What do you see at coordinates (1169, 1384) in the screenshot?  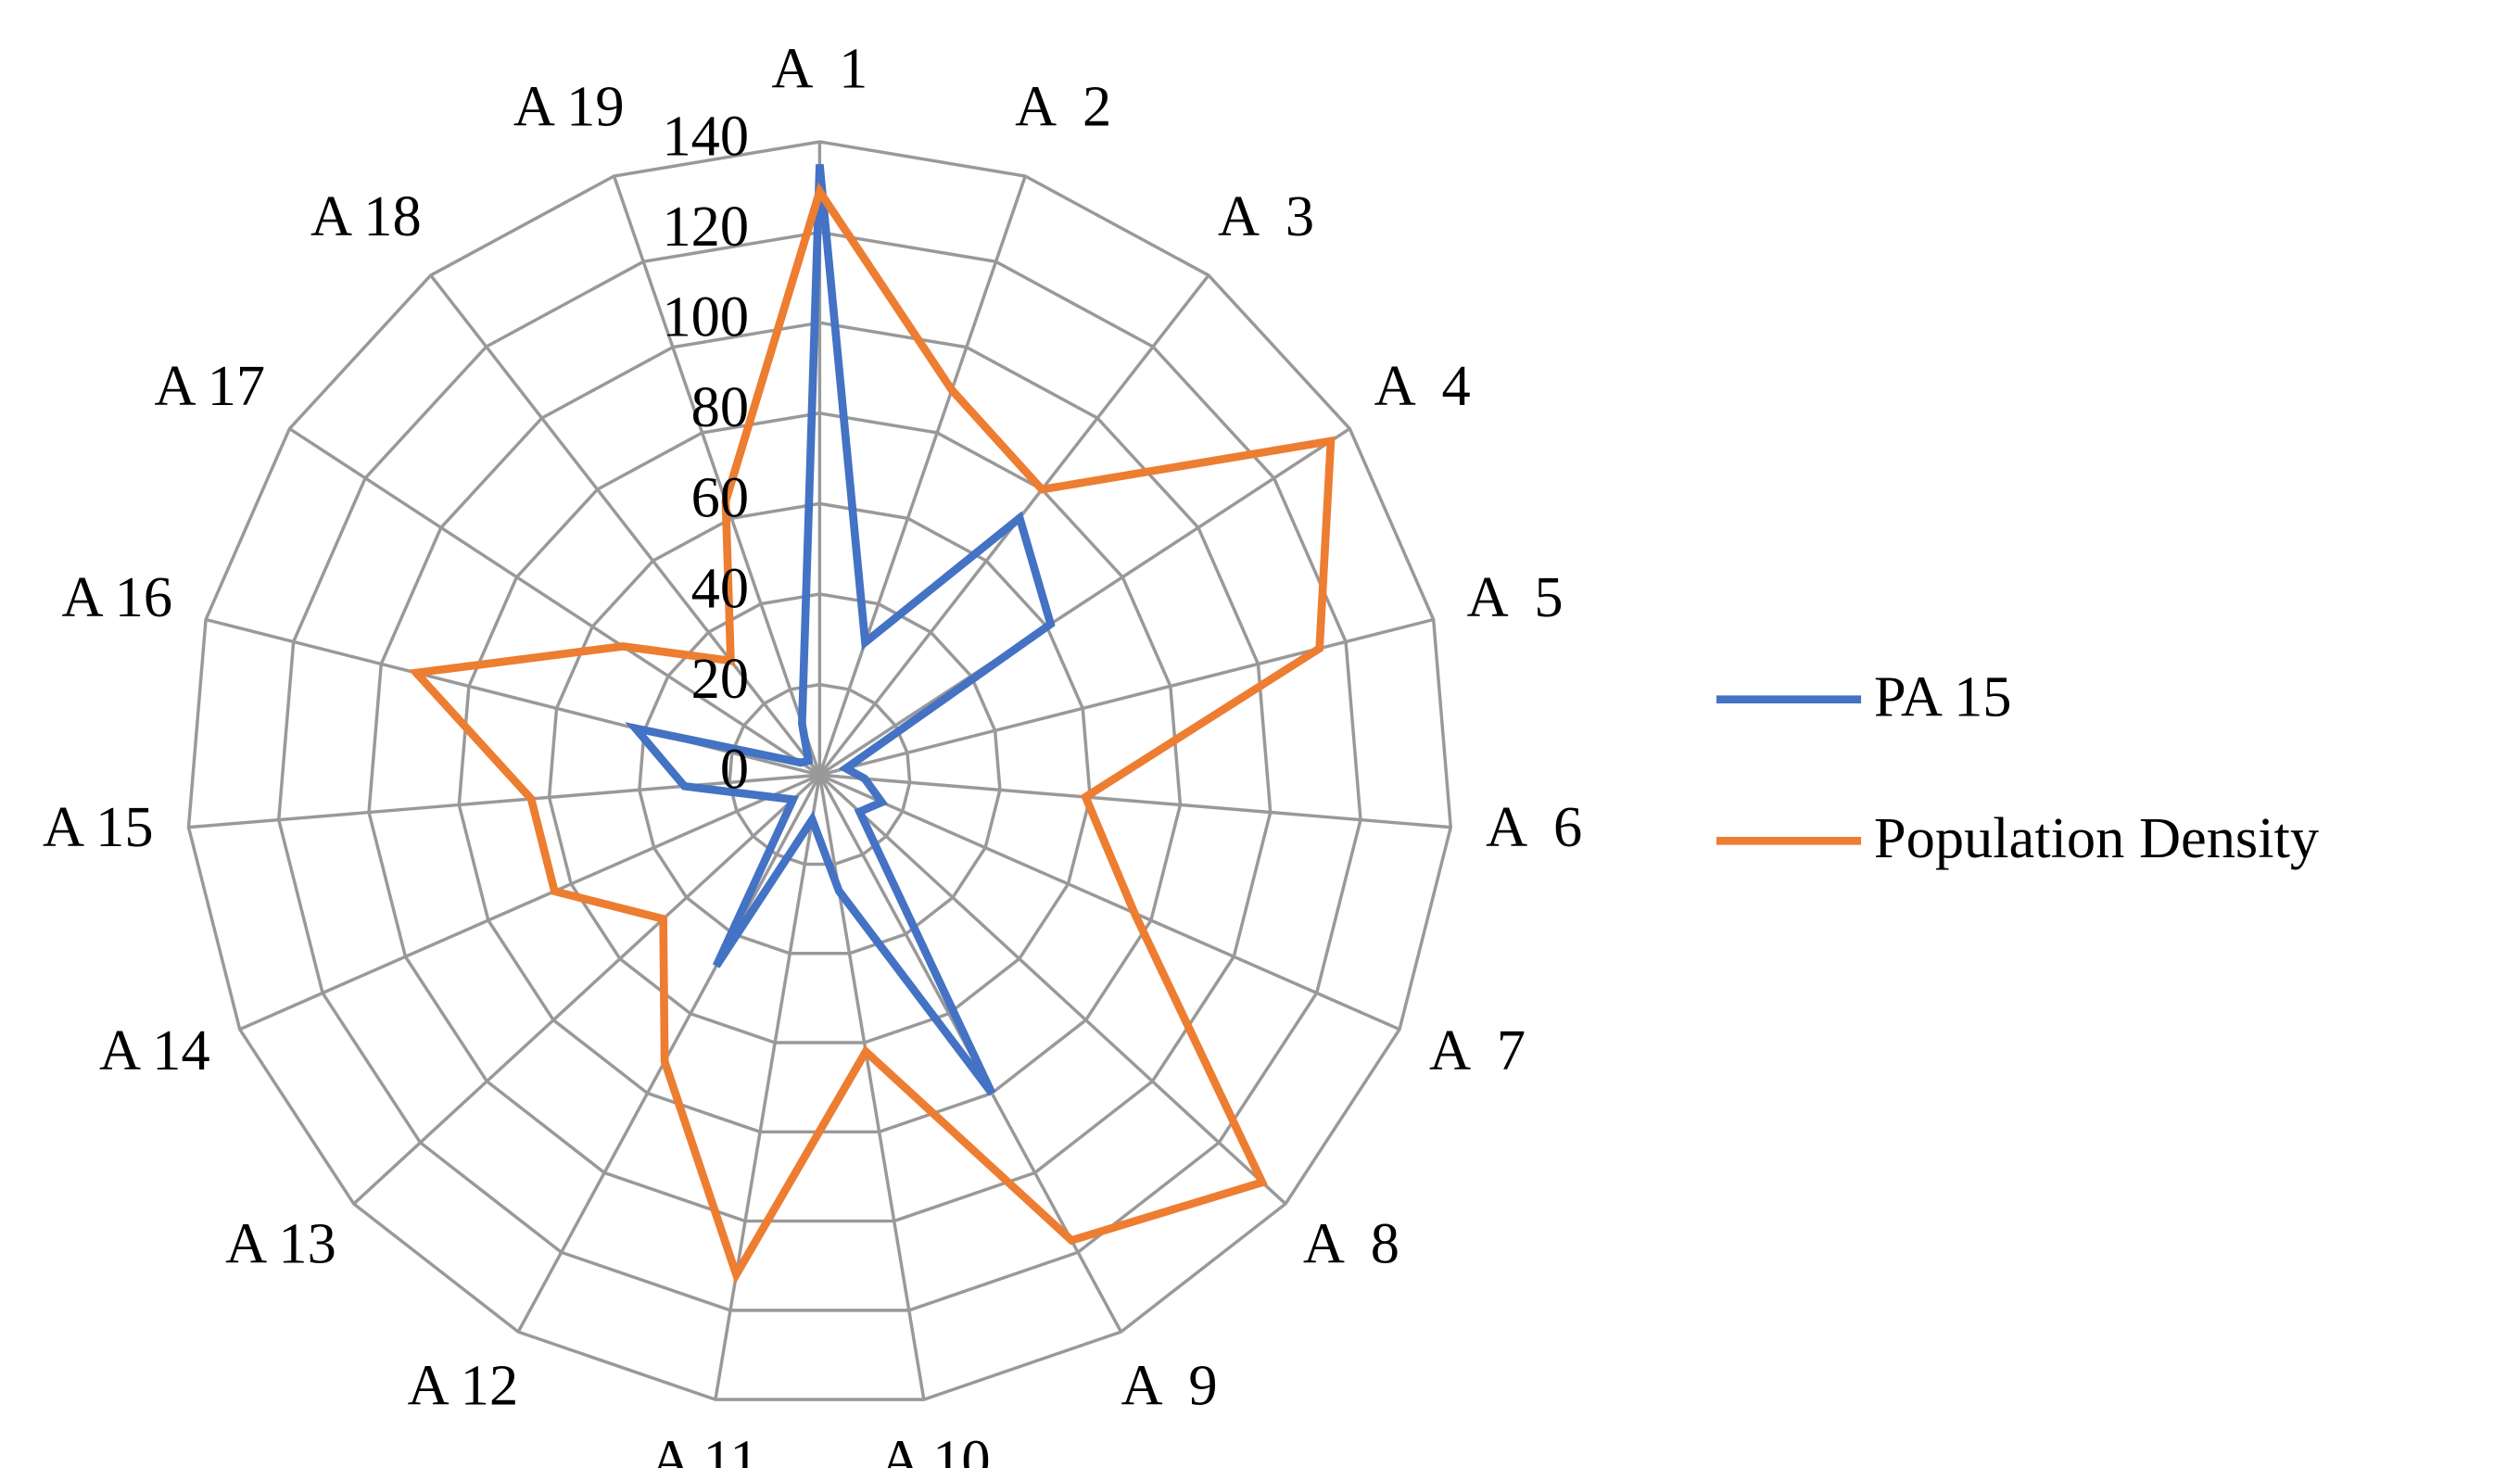 I see `category-label: A 9` at bounding box center [1169, 1384].